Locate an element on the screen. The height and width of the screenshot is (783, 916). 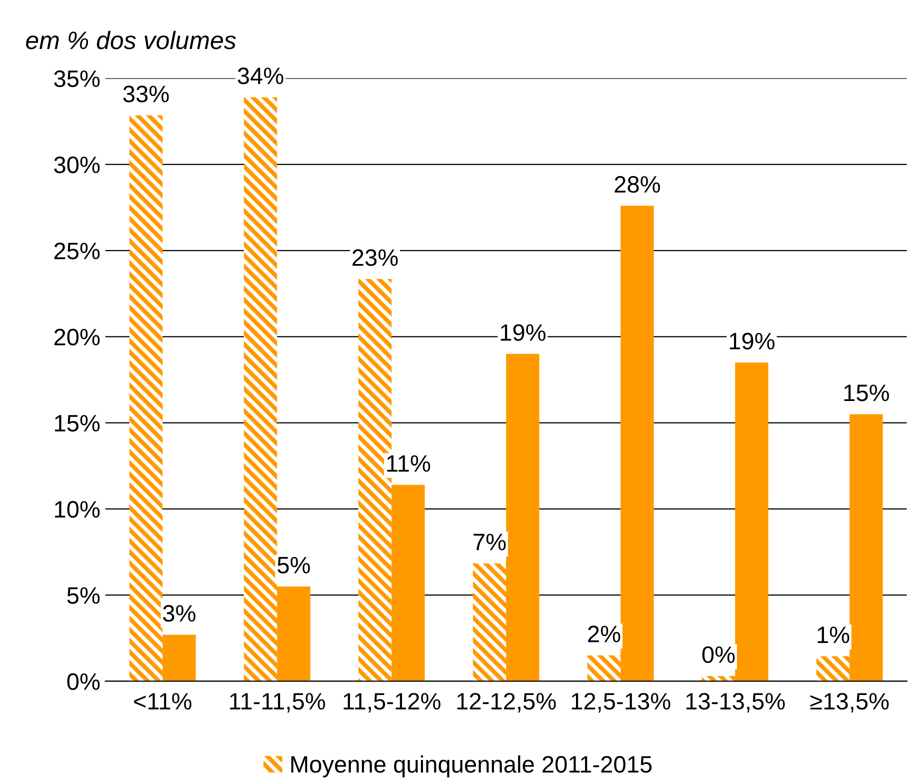
y-tick-label: 25% is located at coordinates (77, 251).